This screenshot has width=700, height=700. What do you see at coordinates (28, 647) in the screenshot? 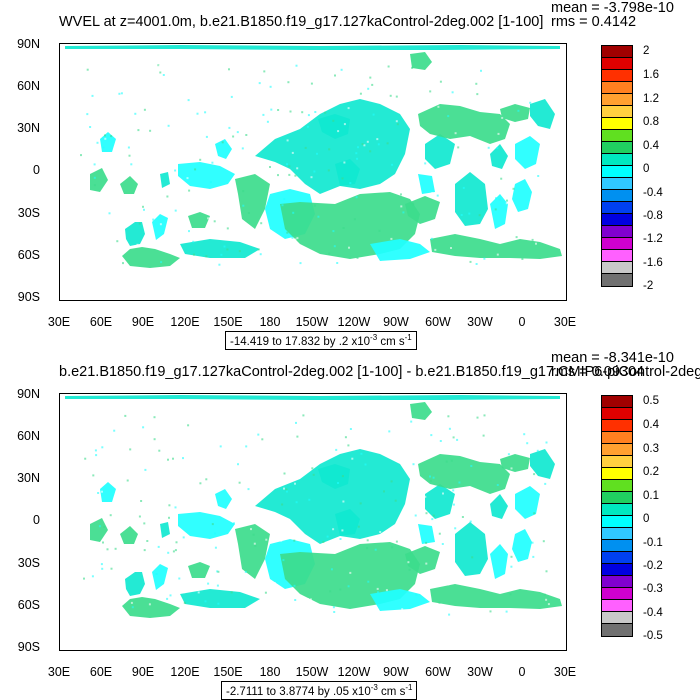
I see `lat-label: 90S` at bounding box center [28, 647].